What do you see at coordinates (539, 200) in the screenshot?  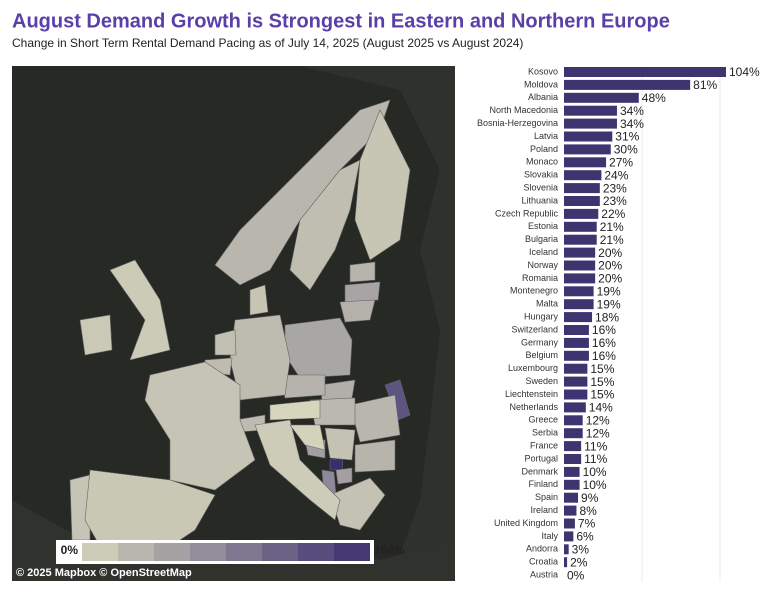 I see `y-tick-label: Lithuania` at bounding box center [539, 200].